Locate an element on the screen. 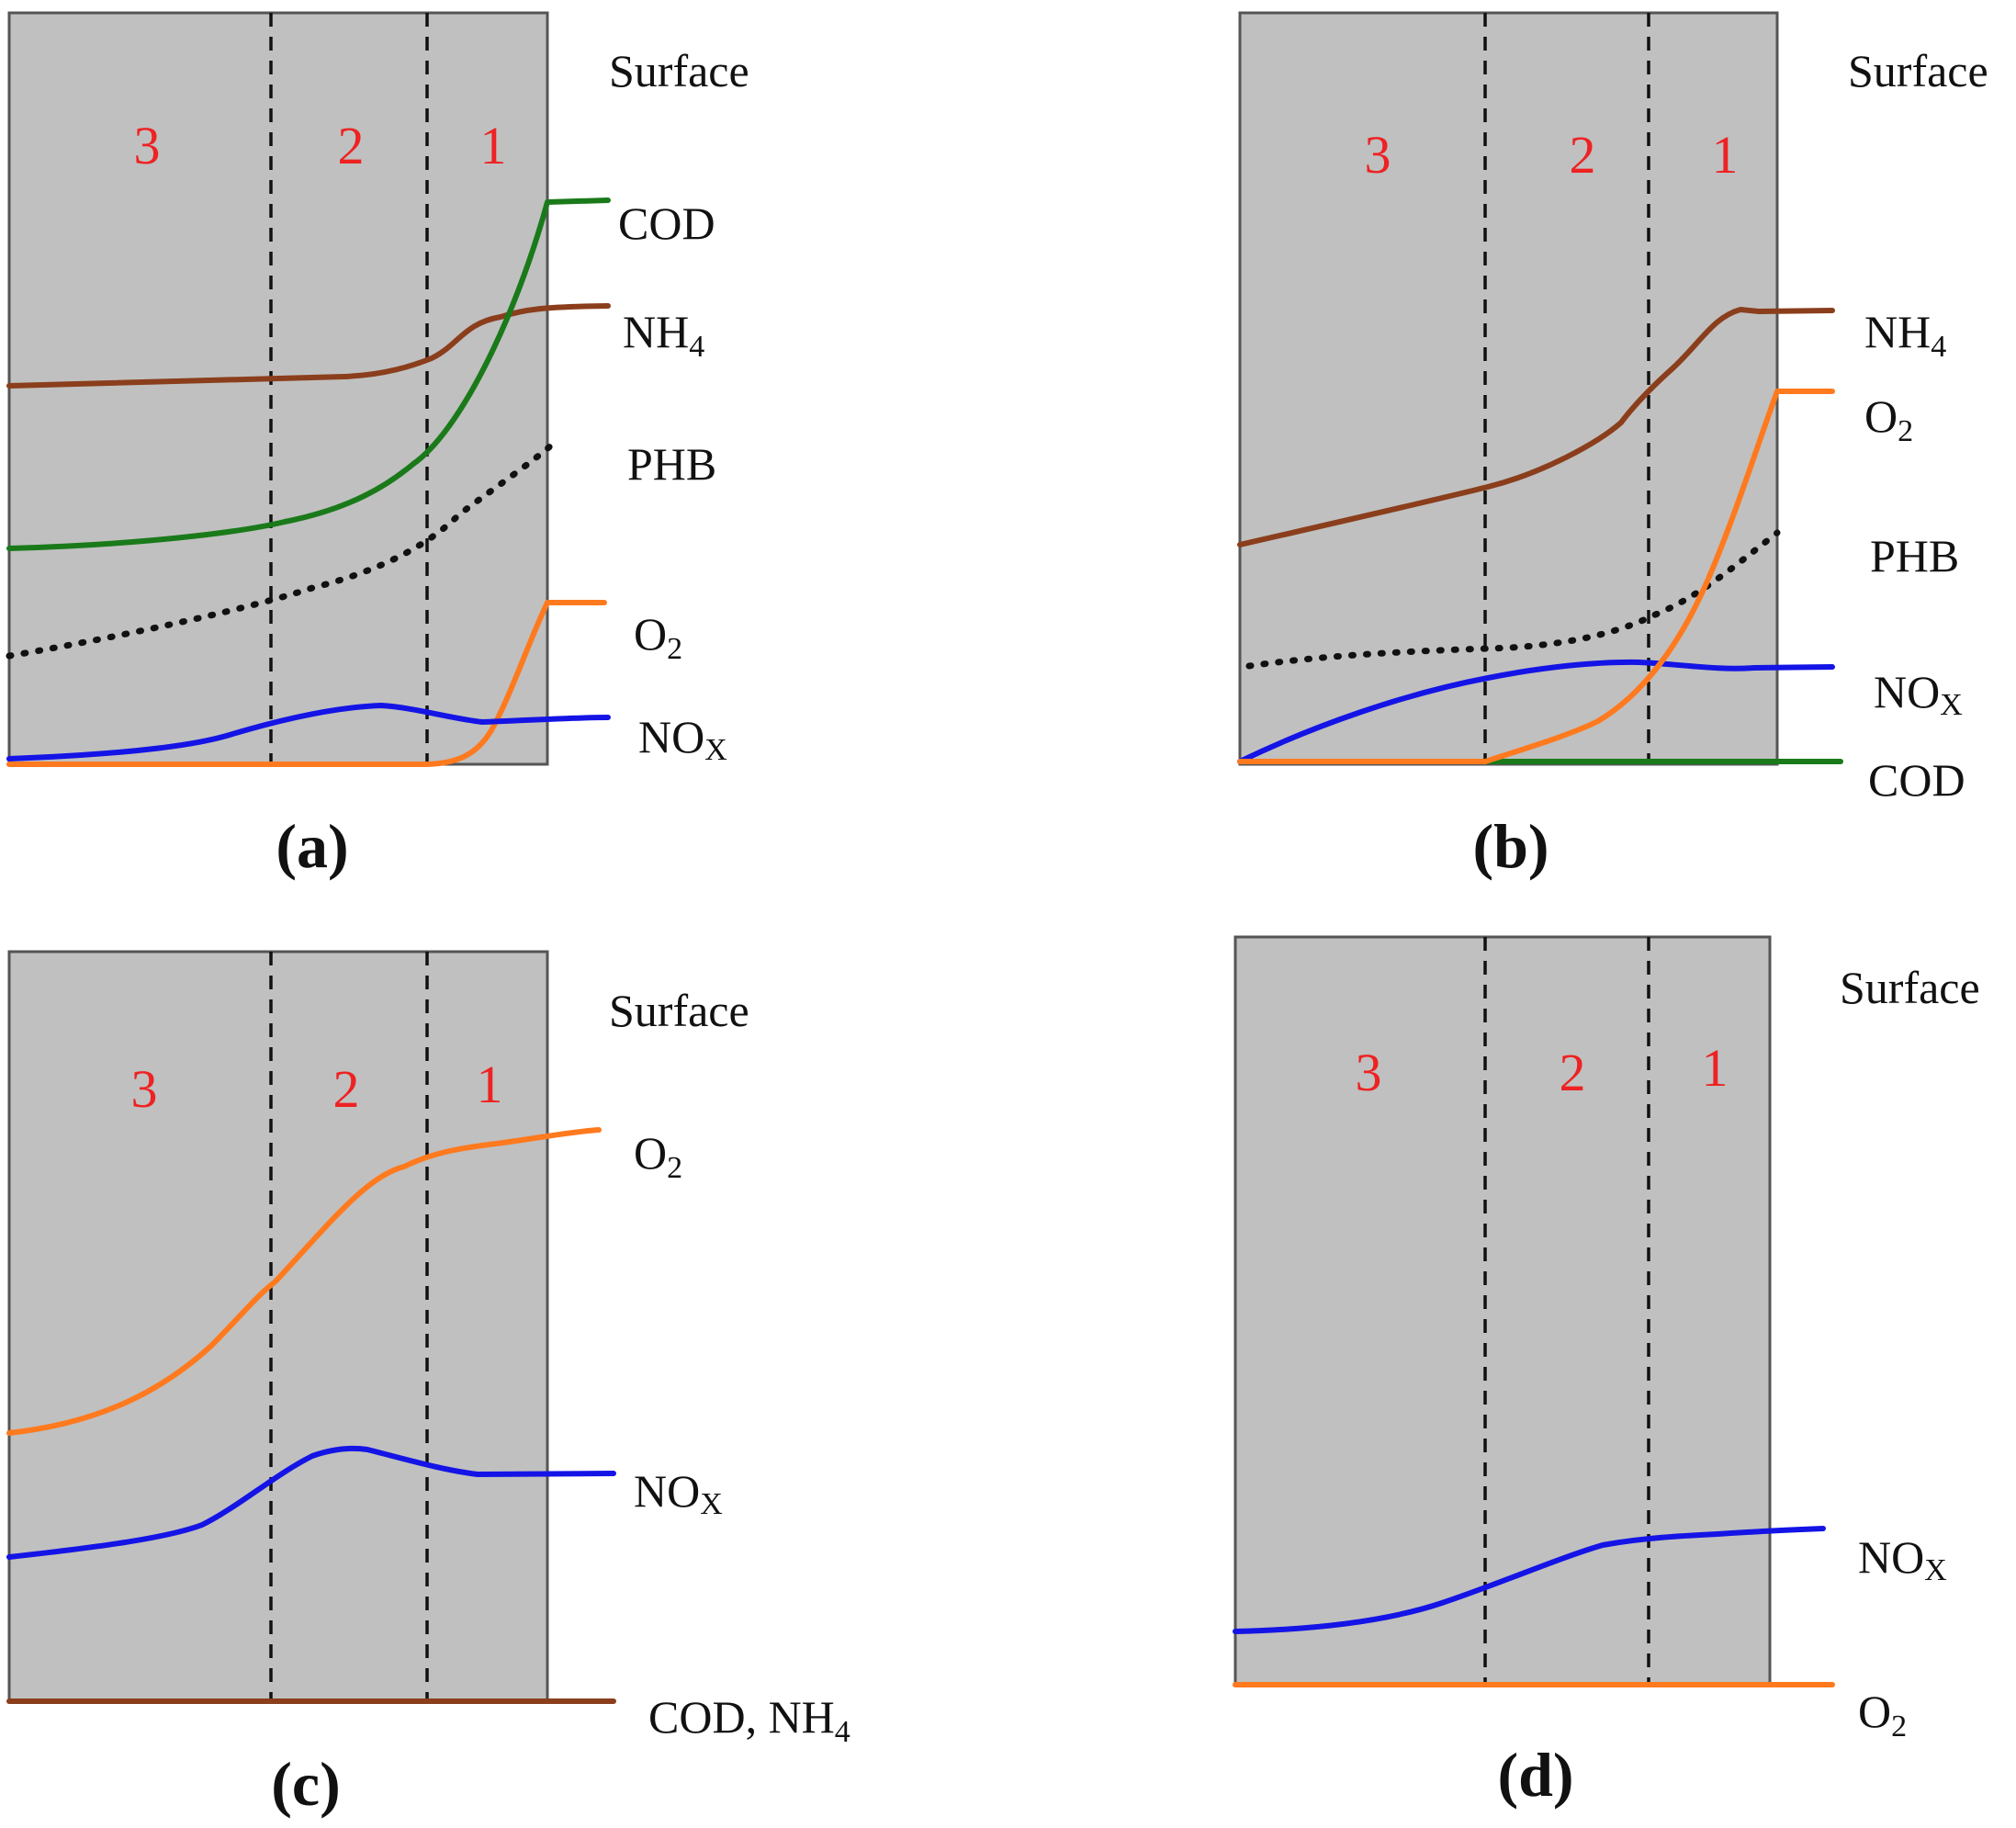  panel-c-biofilm-region is located at coordinates (278, 1326).